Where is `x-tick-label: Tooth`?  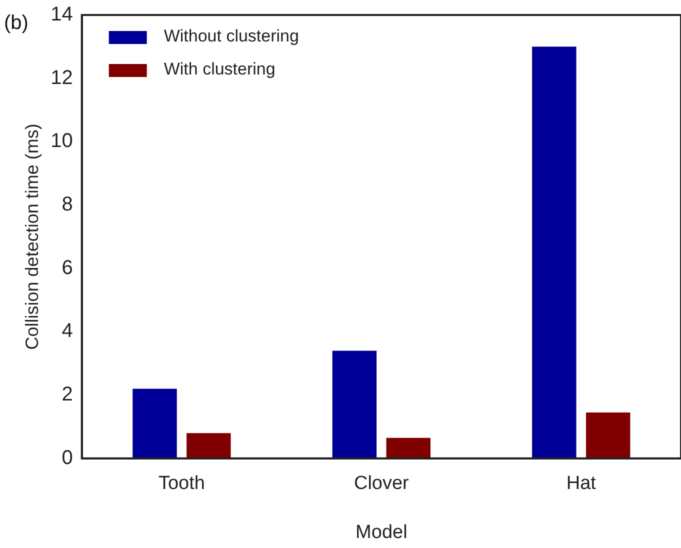 x-tick-label: Tooth is located at coordinates (181, 483).